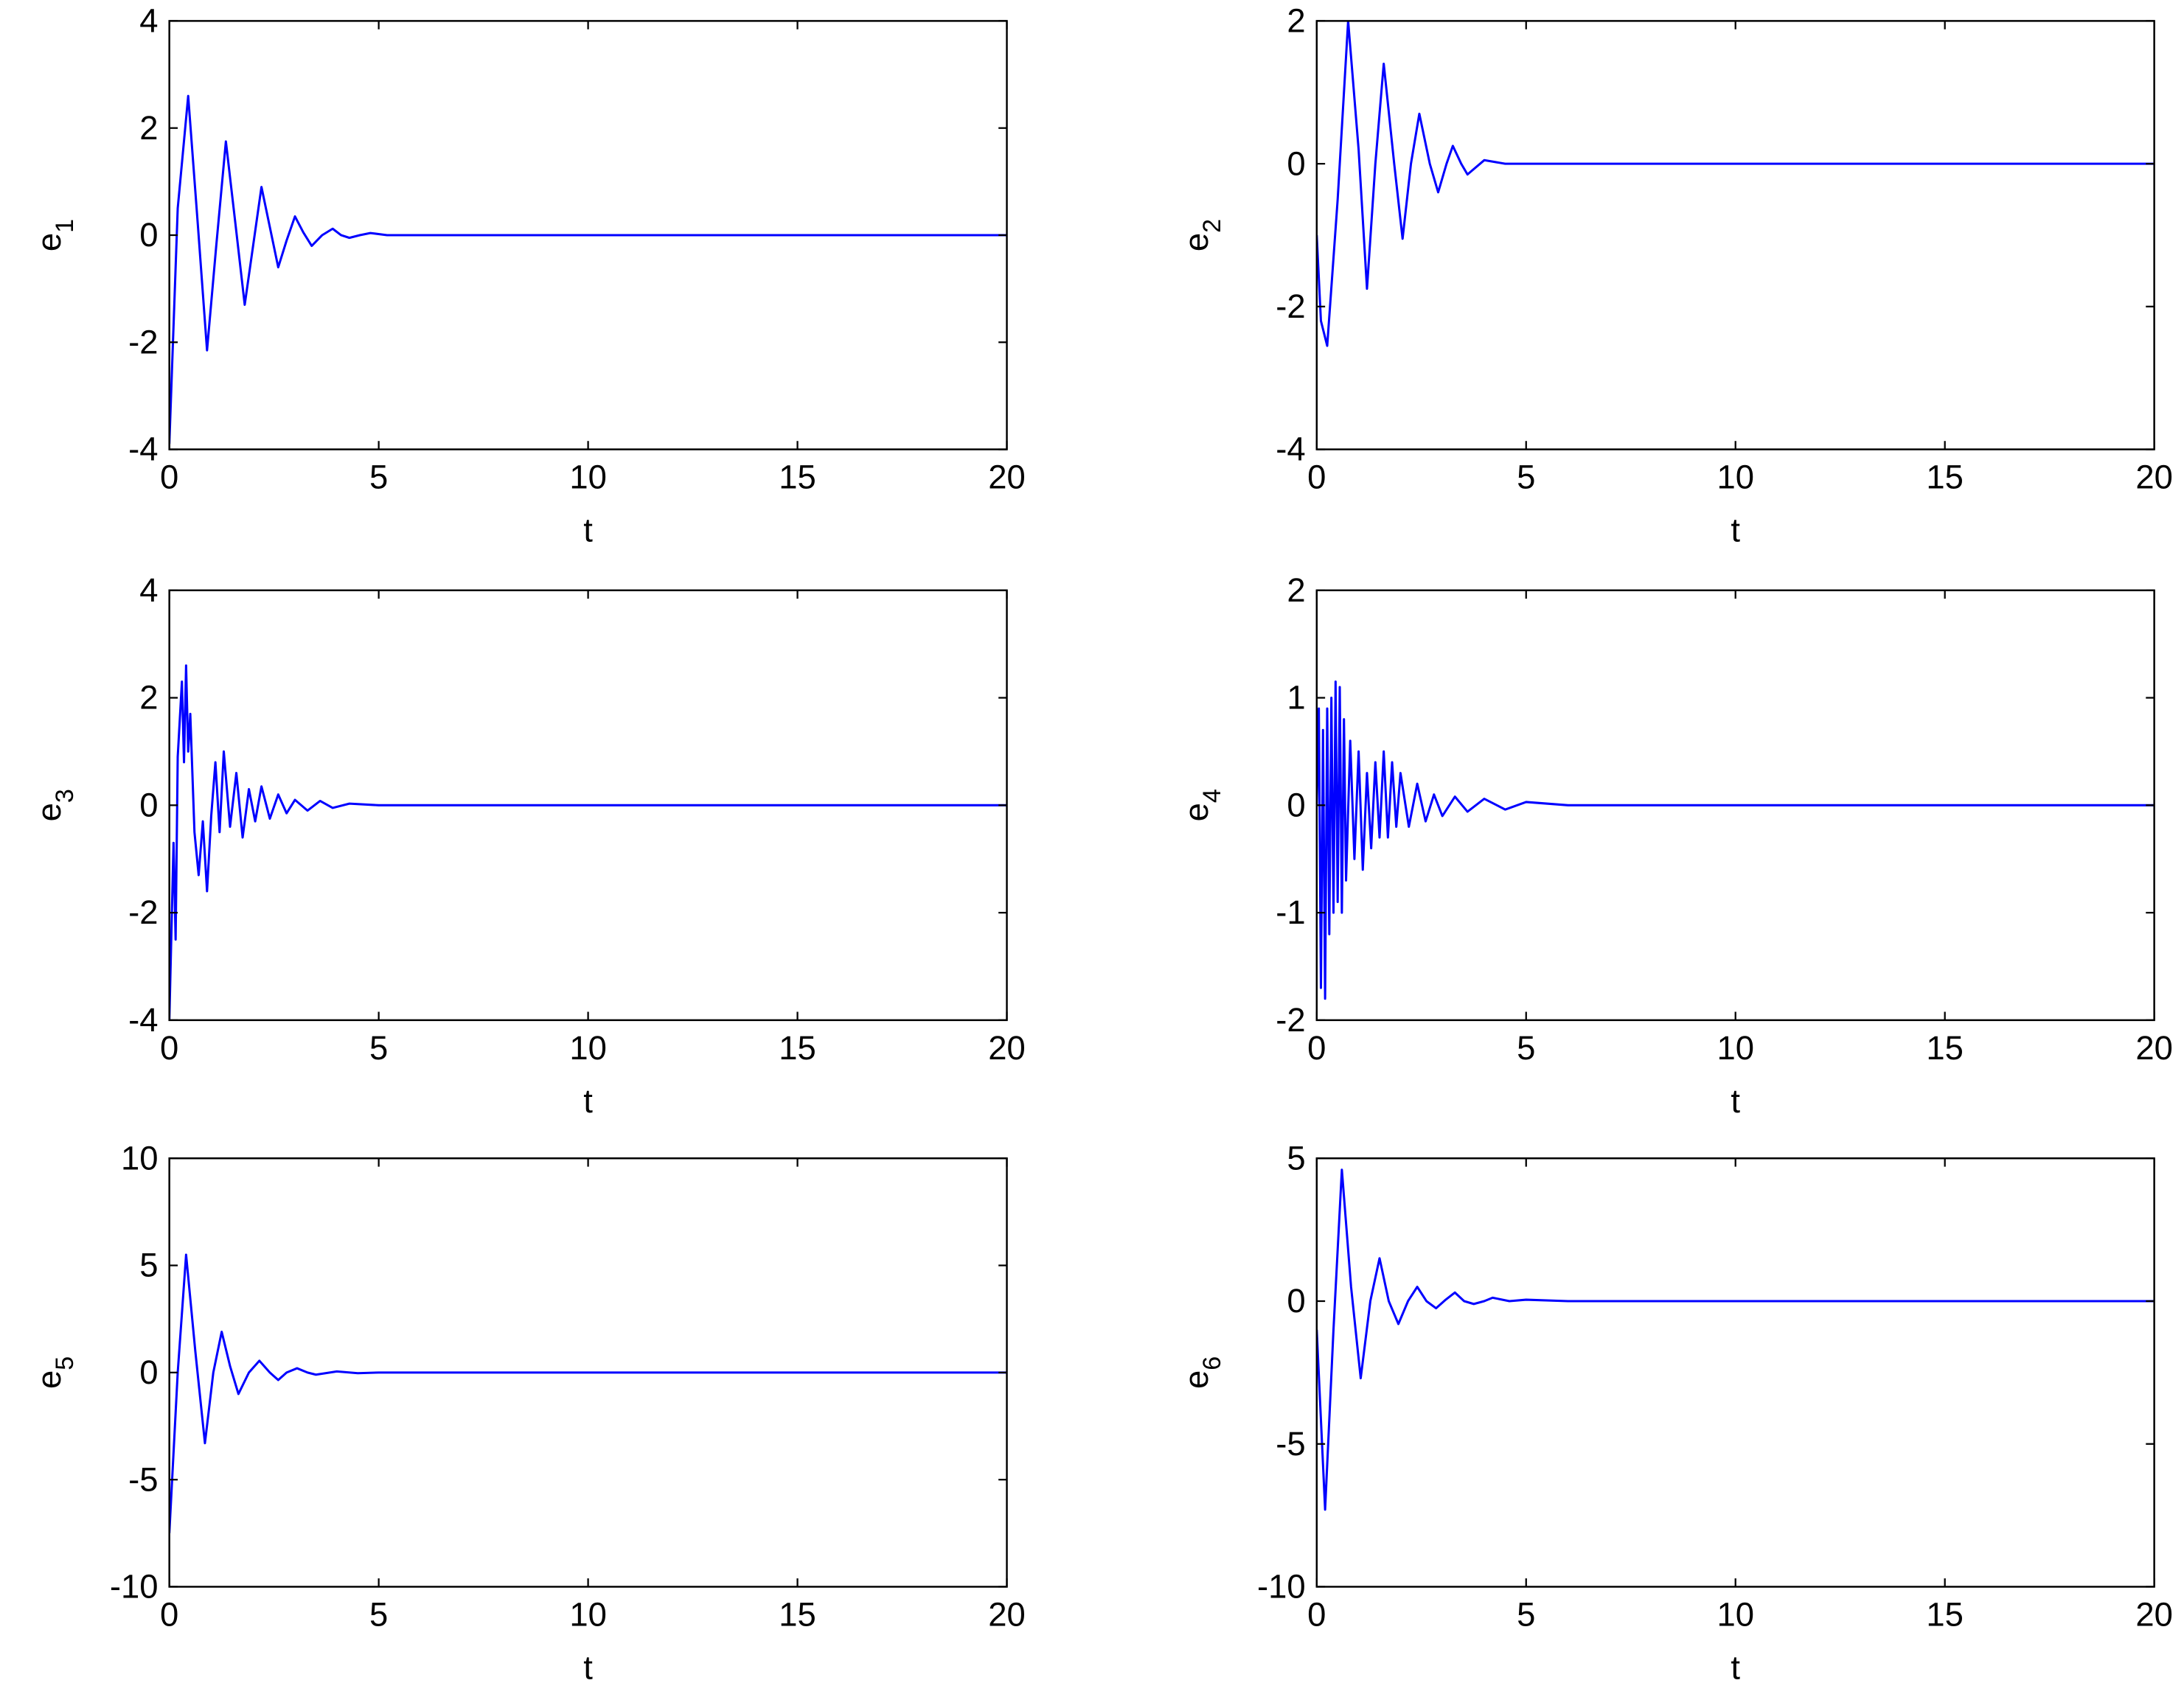  Describe the element at coordinates (1212, 1363) in the screenshot. I see `y-axis-label-sub: 6` at that location.